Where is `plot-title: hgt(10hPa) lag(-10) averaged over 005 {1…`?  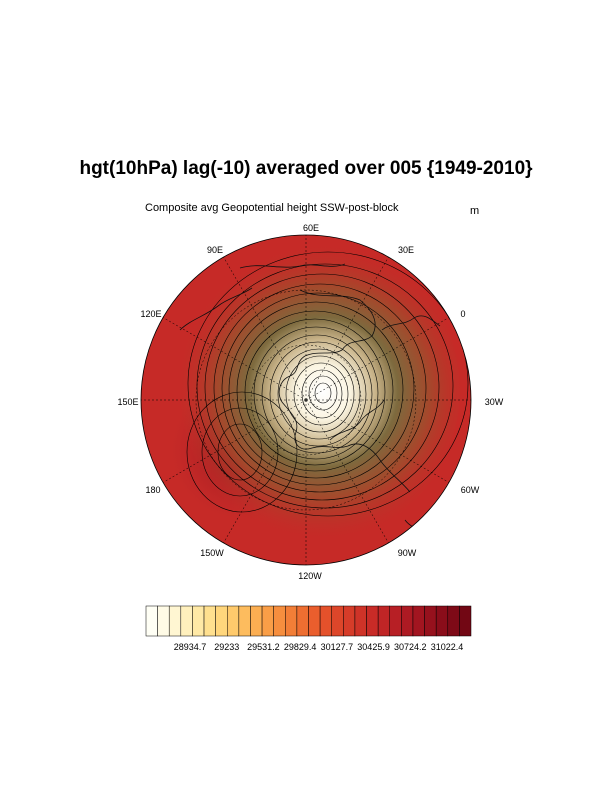 plot-title: hgt(10hPa) lag(-10) averaged over 005 {1… is located at coordinates (306, 168).